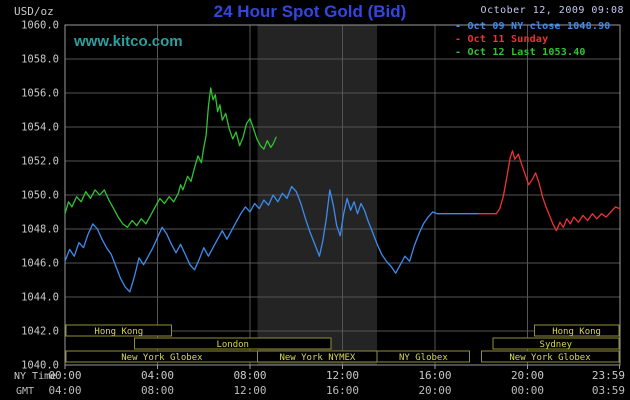 This screenshot has width=630, height=400. What do you see at coordinates (508, 39) in the screenshot?
I see `legend-label: Oct 11 Sunday` at bounding box center [508, 39].